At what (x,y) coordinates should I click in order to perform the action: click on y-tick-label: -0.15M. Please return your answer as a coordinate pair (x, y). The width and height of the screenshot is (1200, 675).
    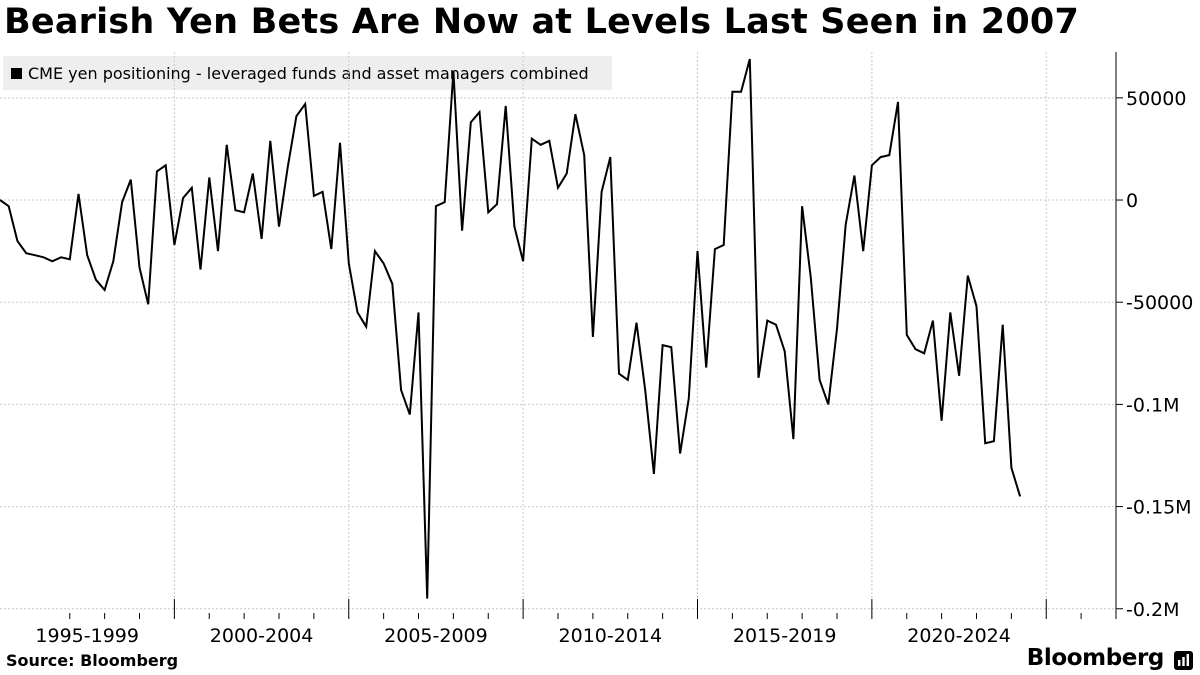
    Looking at the image, I should click on (1159, 508).